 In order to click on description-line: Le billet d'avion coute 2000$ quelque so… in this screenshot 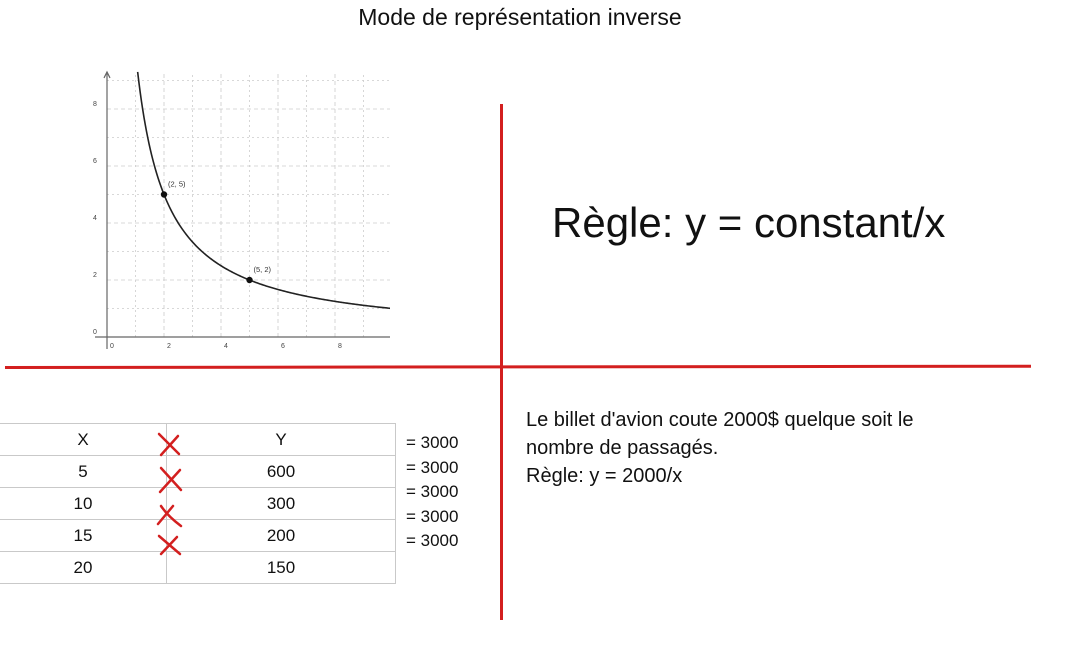, I will do `click(720, 420)`.